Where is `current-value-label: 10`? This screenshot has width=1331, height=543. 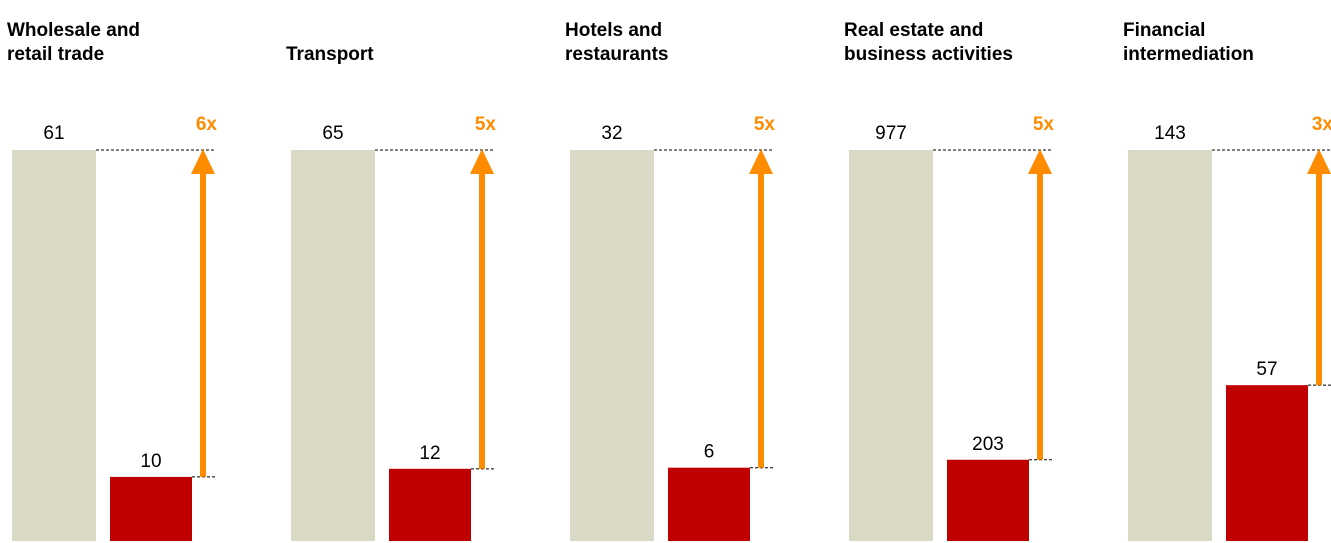
current-value-label: 10 is located at coordinates (150, 461).